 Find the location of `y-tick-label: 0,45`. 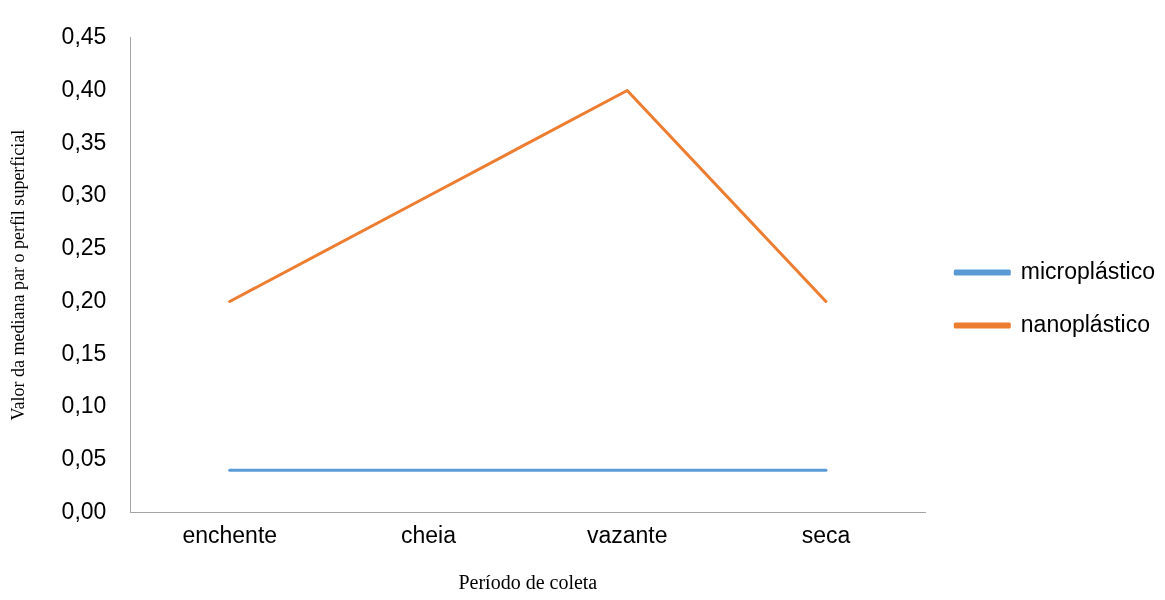

y-tick-label: 0,45 is located at coordinates (84, 36).